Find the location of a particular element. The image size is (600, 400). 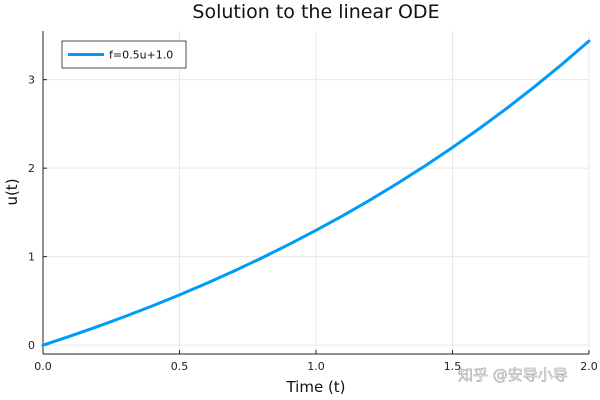

y-axis-title: u(t) is located at coordinates (12, 191).